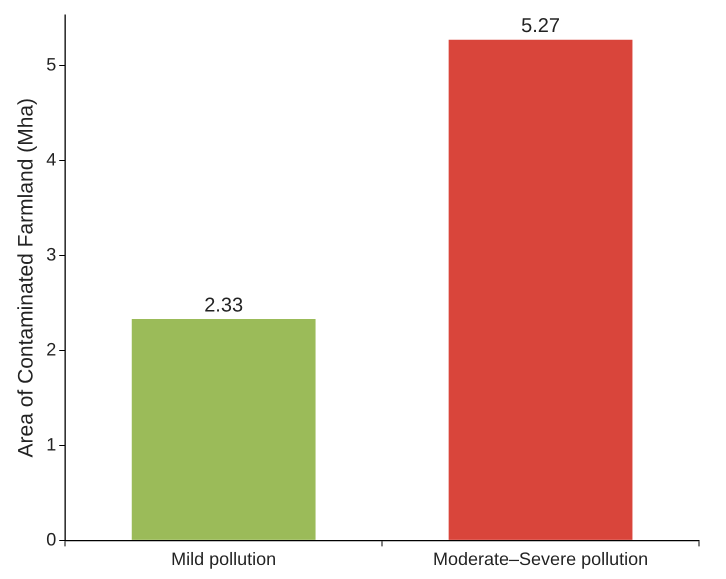 This screenshot has width=726, height=579. I want to click on y-tick-label: 2, so click(51, 349).